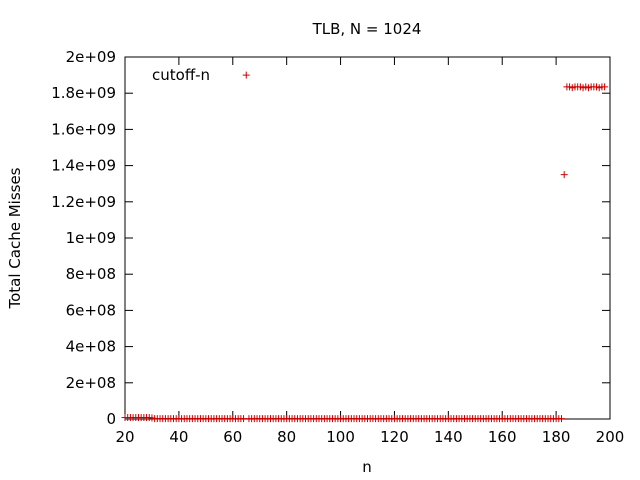 This screenshot has height=480, width=640. I want to click on y-tick-label: 0, so click(111, 419).